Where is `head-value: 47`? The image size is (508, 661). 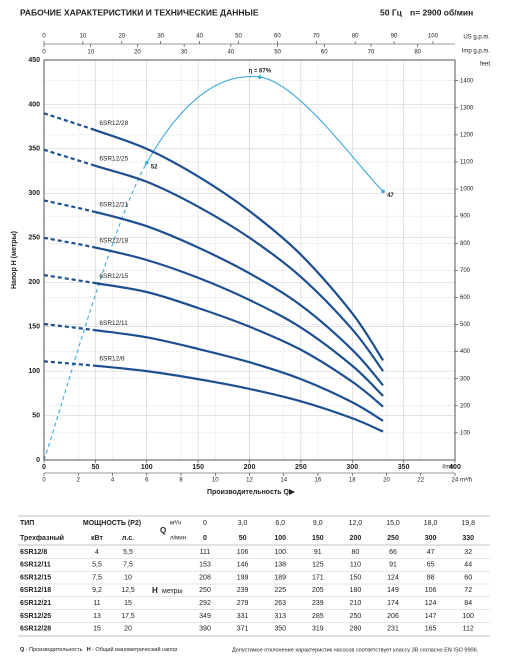 head-value: 47 is located at coordinates (431, 552).